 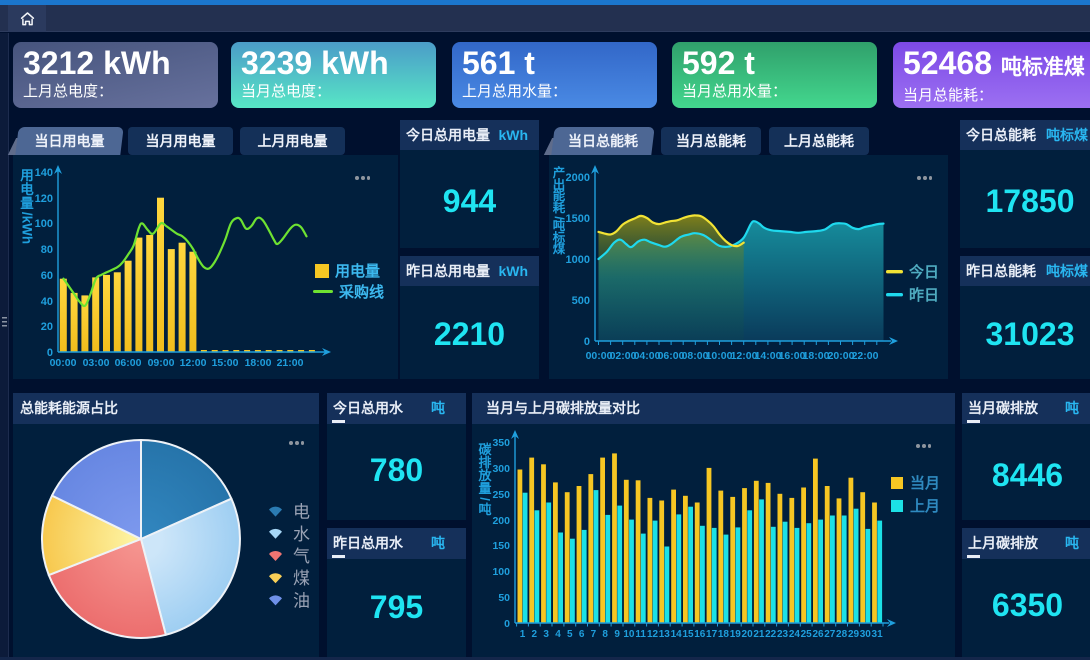 I want to click on svg-text: 17, so click(x=712, y=634).